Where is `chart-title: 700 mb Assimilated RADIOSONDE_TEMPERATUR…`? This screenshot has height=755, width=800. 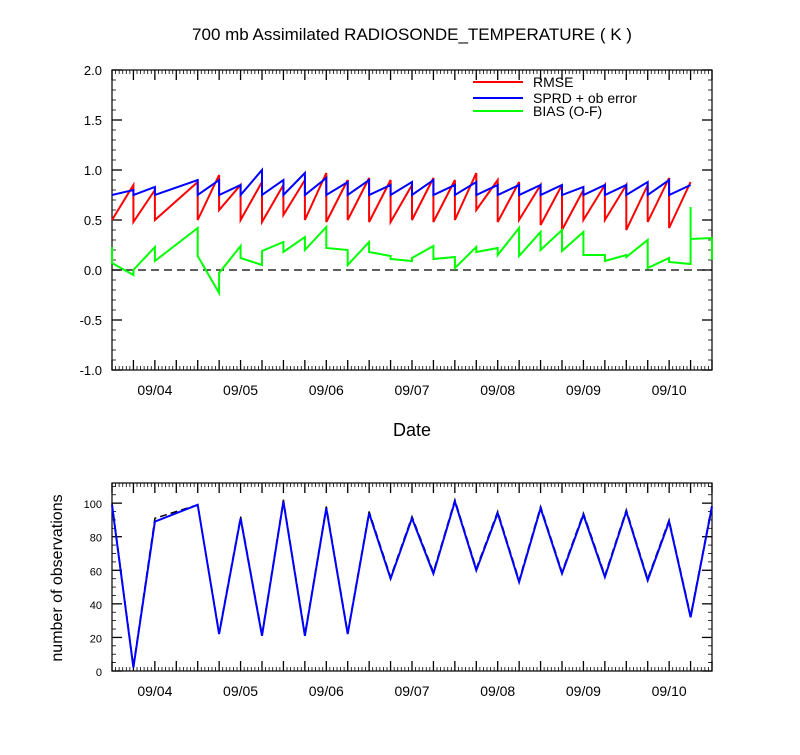
chart-title: 700 mb Assimilated RADIOSONDE_TEMPERATUR… is located at coordinates (412, 34).